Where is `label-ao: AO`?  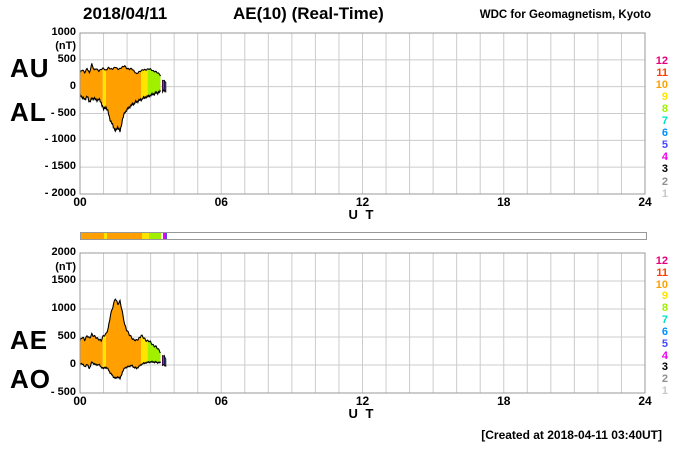 label-ao: AO is located at coordinates (30, 379).